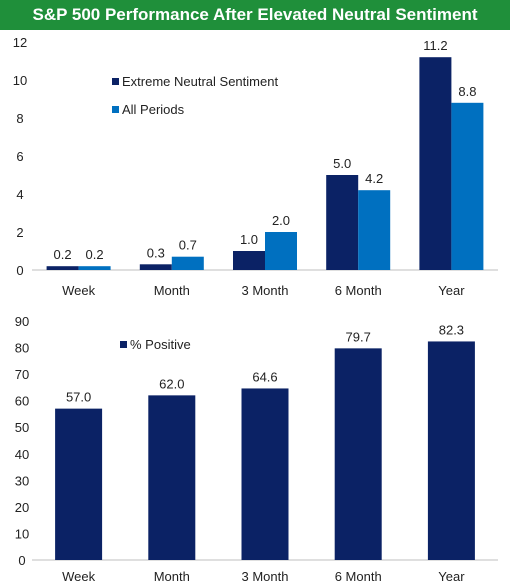 This screenshot has height=586, width=510. What do you see at coordinates (156, 252) in the screenshot?
I see `data-label: 0.3` at bounding box center [156, 252].